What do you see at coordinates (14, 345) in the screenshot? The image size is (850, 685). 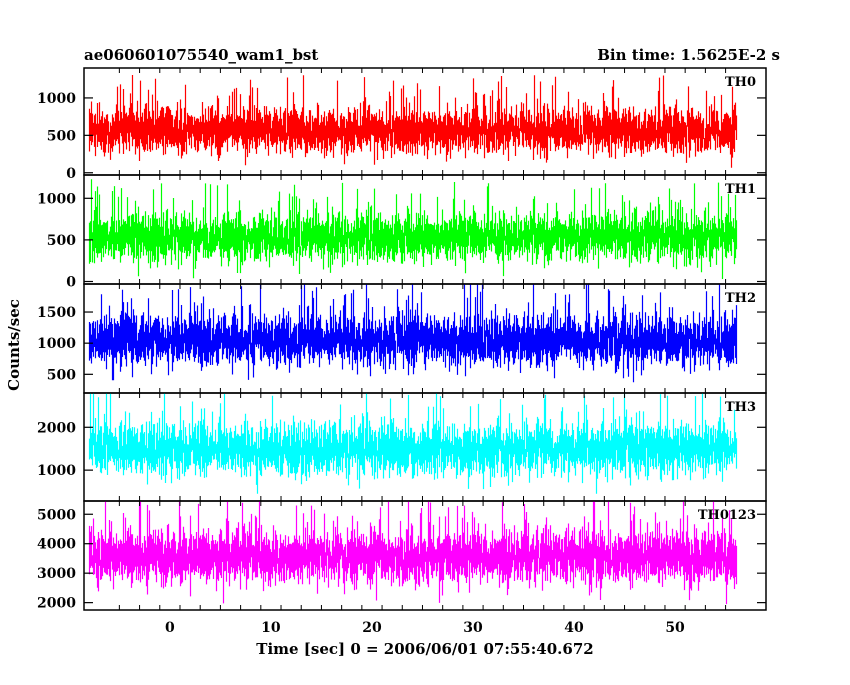 I see `y-axis-label: Counts/sec` at bounding box center [14, 345].